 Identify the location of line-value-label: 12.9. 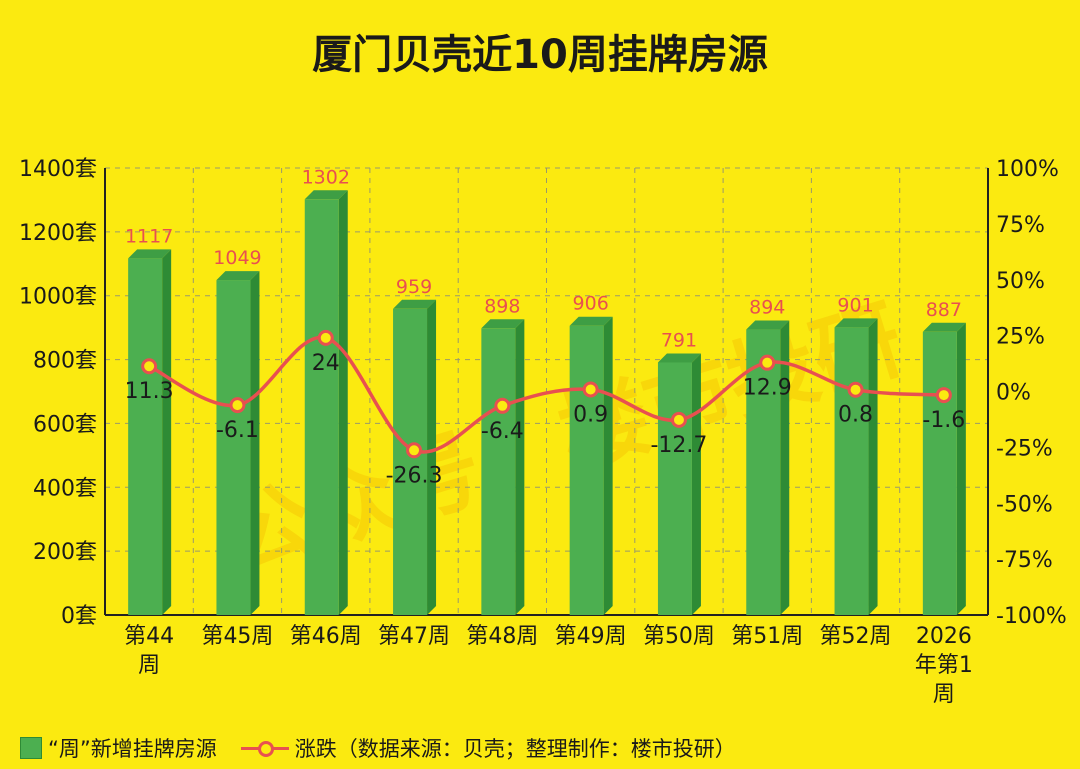
(767, 388).